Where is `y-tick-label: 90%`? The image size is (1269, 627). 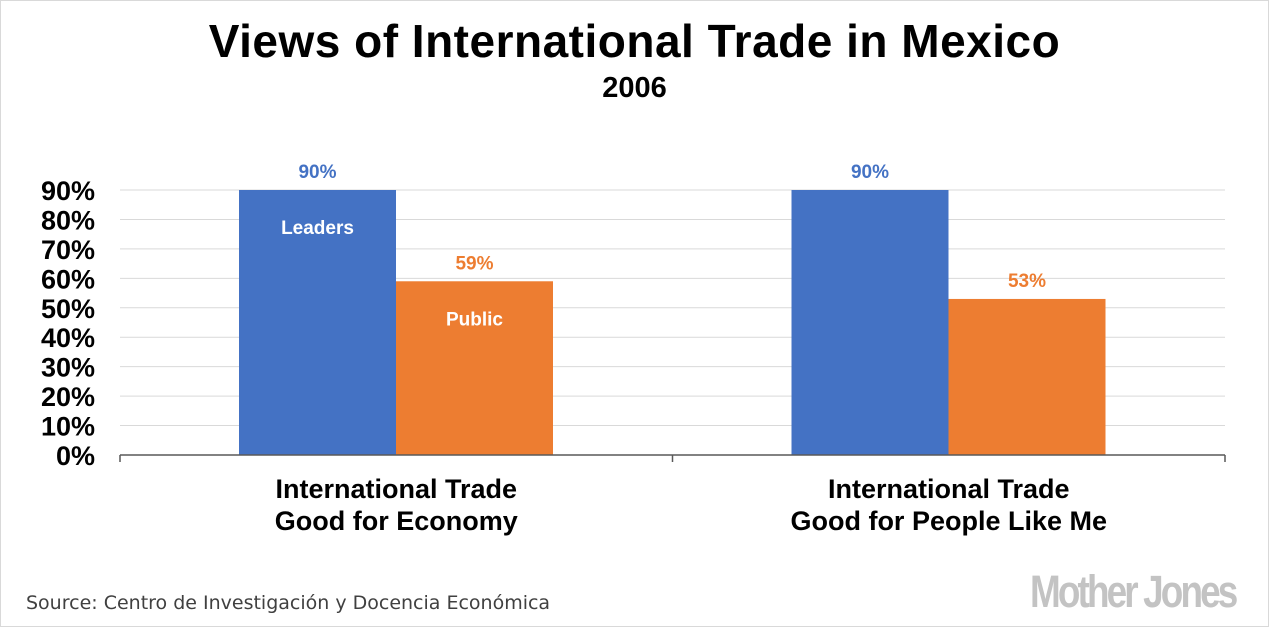
y-tick-label: 90% is located at coordinates (68, 191).